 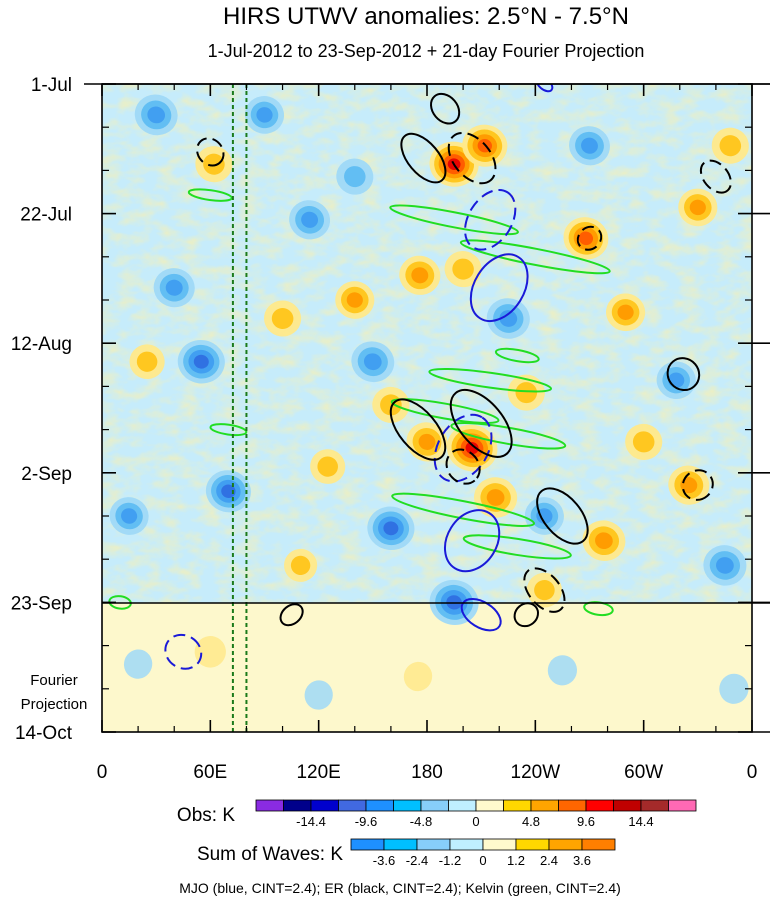 What do you see at coordinates (54, 704) in the screenshot?
I see `forecast-label-line2: Projection` at bounding box center [54, 704].